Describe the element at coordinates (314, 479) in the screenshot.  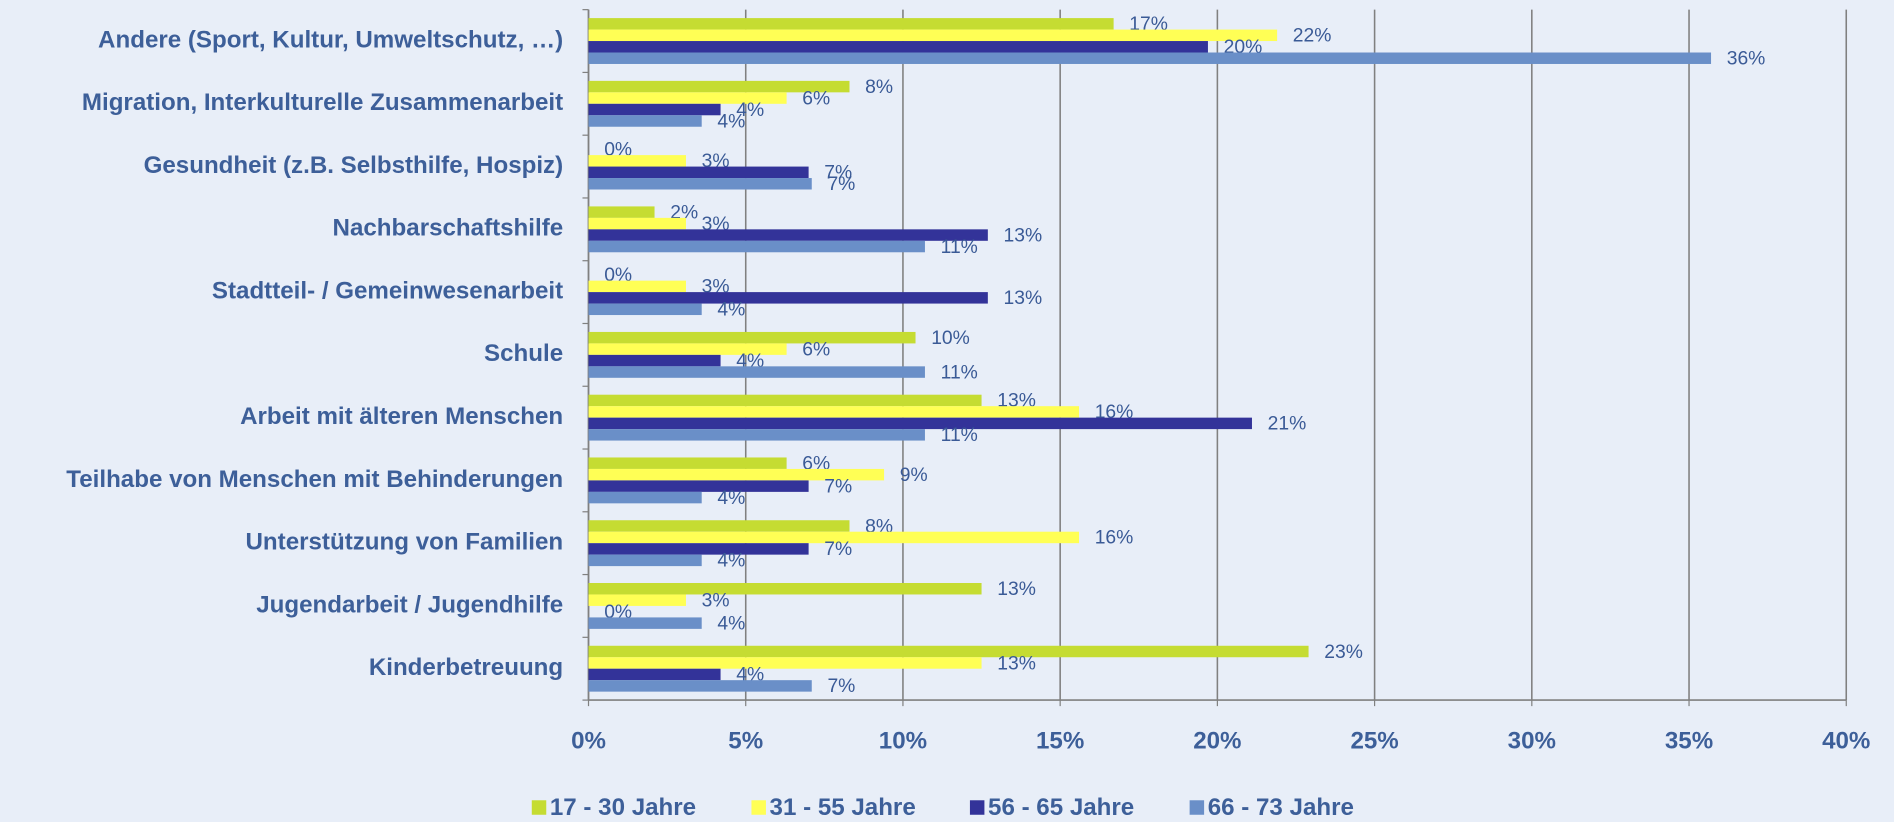
I see `category-label: Teilhabe von Menschen mit Behinderungen` at that location.